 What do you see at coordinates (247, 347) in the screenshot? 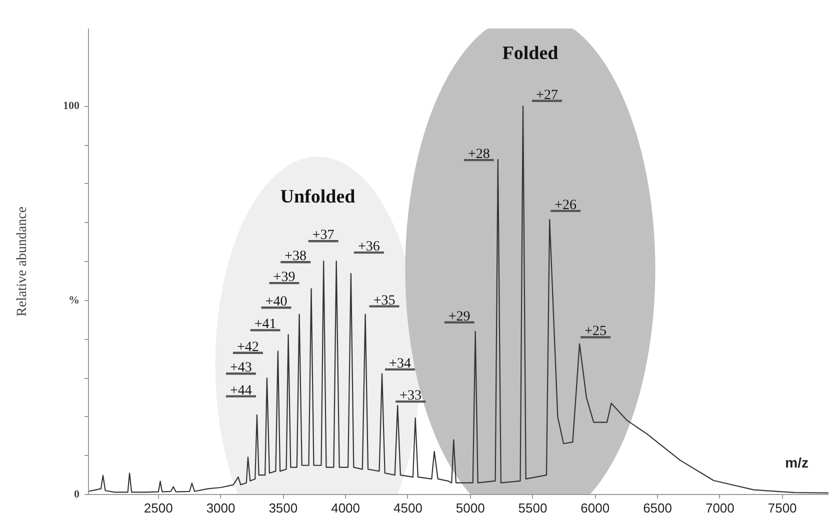
I see `annotation: +42` at bounding box center [247, 347].